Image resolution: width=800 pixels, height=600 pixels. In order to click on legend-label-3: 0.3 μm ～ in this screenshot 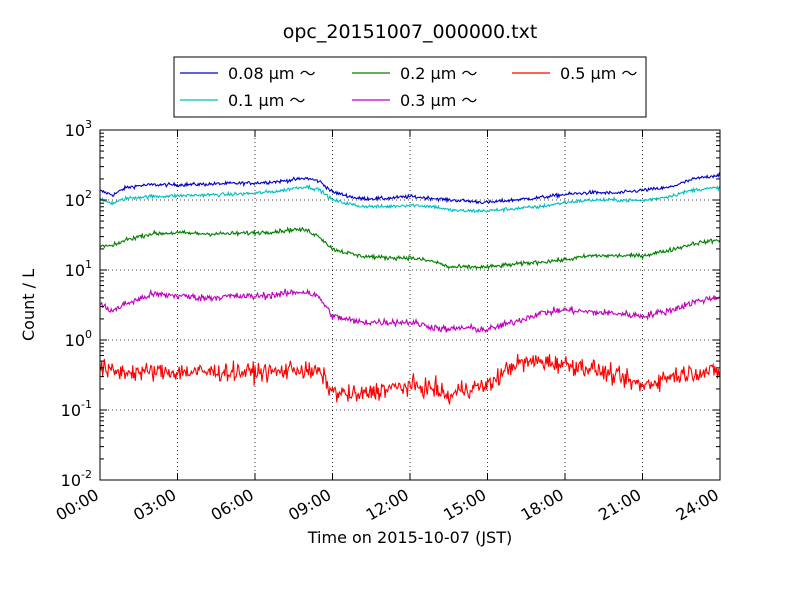, I will do `click(438, 100)`.